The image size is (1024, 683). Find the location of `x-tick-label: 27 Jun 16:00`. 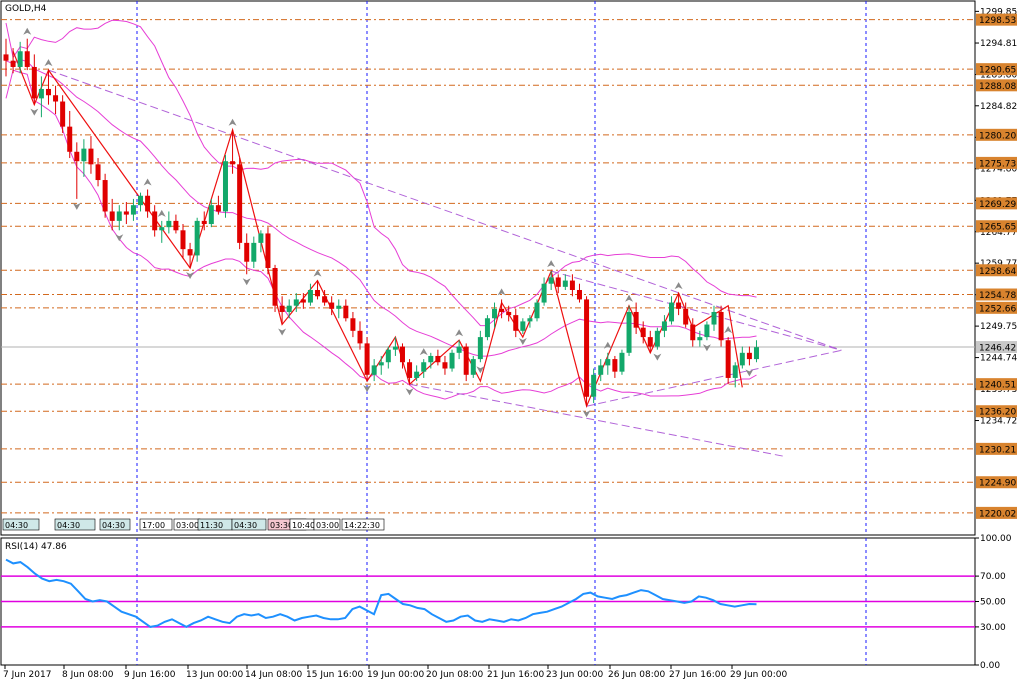

x-tick-label: 27 Jun 16:00 is located at coordinates (697, 675).